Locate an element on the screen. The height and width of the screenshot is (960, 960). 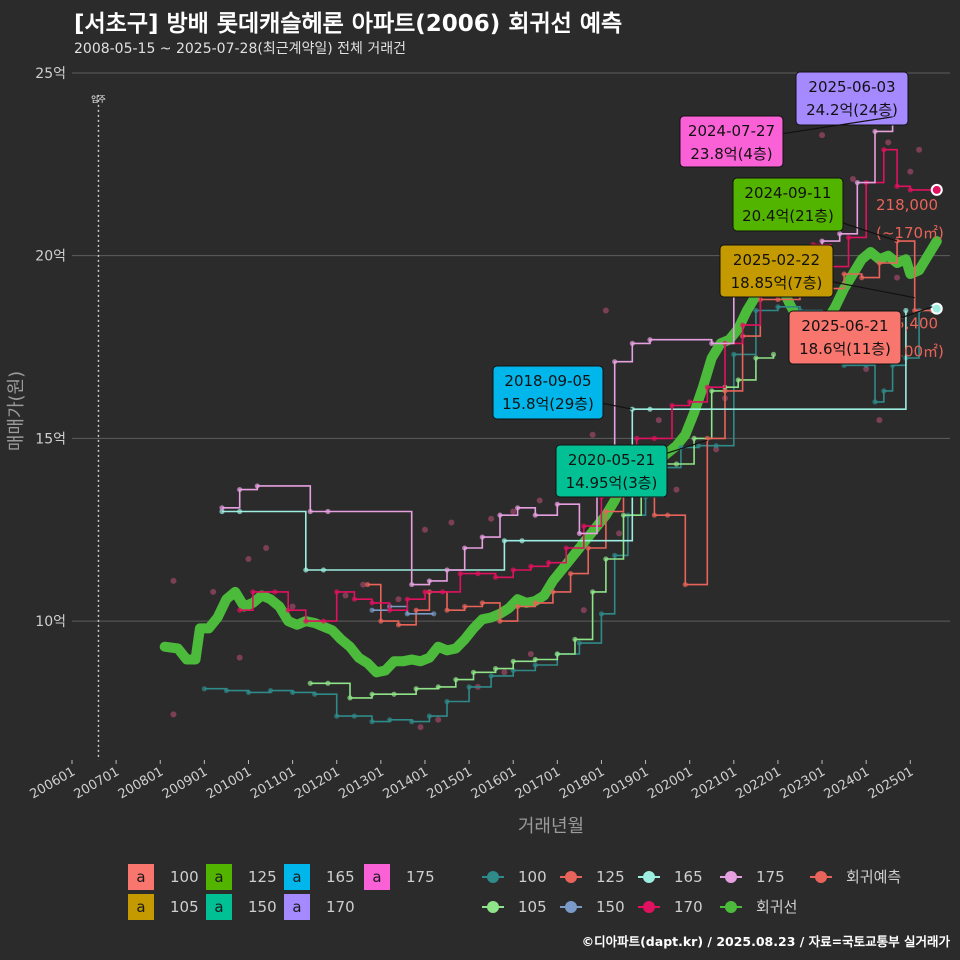
callout-date: 2024-09-11 is located at coordinates (787, 193).